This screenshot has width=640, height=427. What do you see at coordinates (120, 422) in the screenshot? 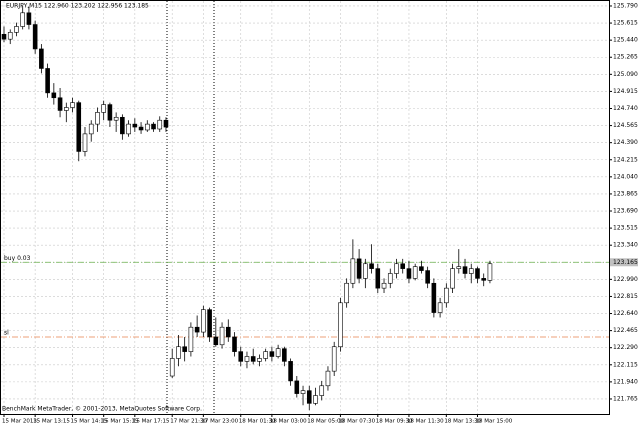
I see `x-tick-label: 15 Mar 15:15` at bounding box center [120, 422].